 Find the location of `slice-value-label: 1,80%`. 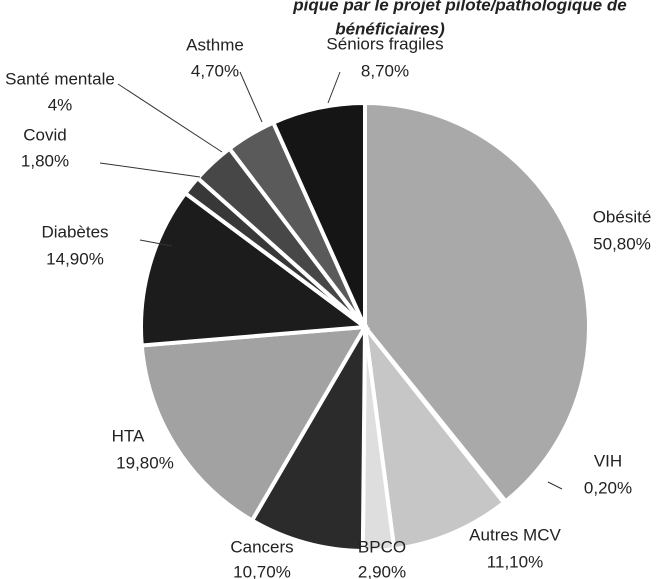

slice-value-label: 1,80% is located at coordinates (45, 160).